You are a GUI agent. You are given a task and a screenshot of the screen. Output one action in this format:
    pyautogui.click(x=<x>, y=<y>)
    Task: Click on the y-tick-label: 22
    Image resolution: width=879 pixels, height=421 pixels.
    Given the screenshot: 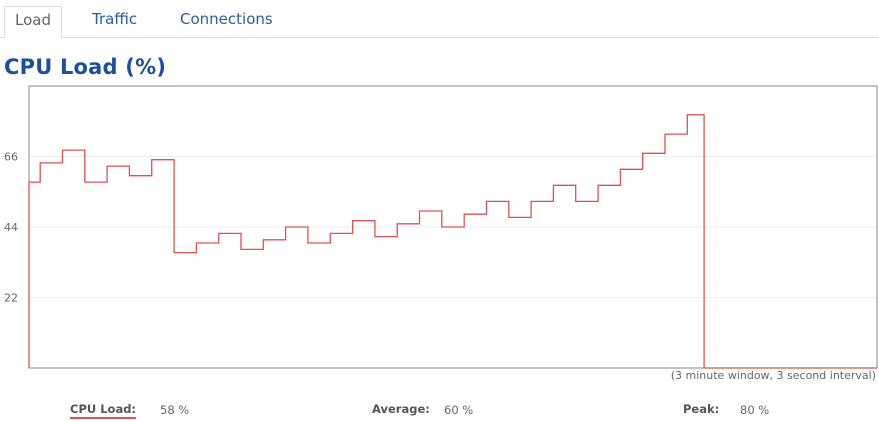 What is the action you would take?
    pyautogui.click(x=11, y=298)
    